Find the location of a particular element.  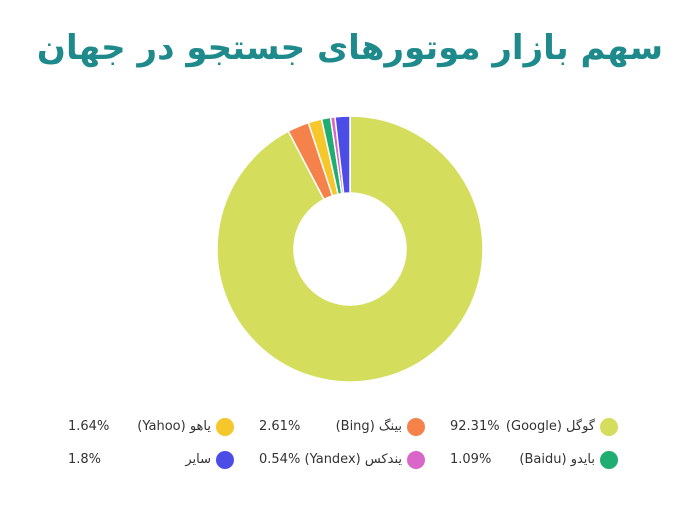

legend-label: گوگل (Google) is located at coordinates (550, 426).